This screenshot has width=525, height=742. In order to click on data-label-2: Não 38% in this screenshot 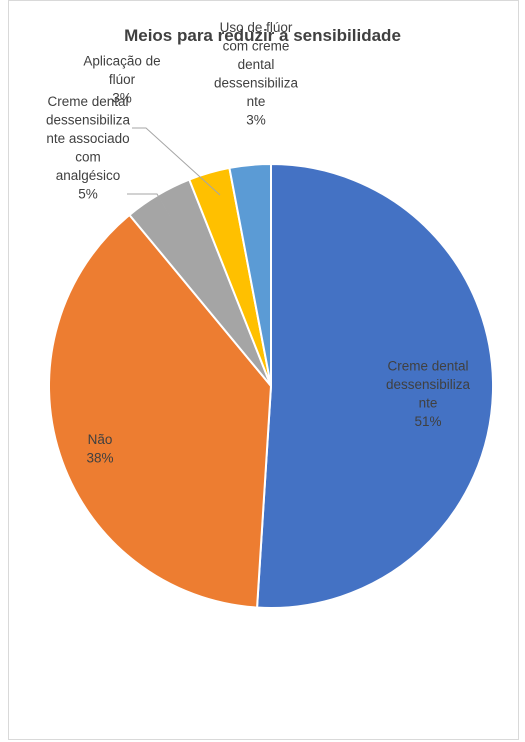, I will do `click(99, 449)`.